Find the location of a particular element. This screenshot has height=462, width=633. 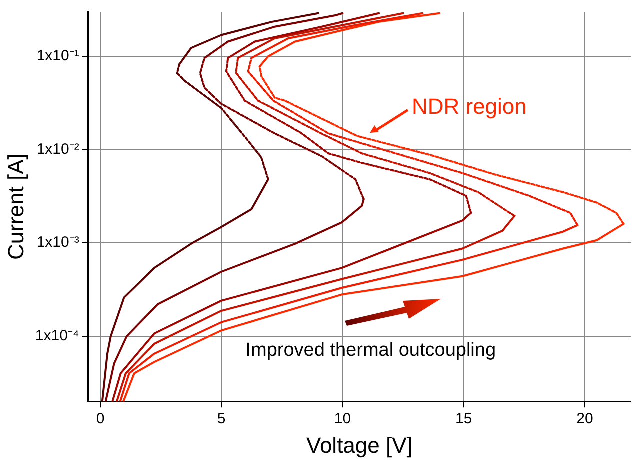

y-tick-label: 1x10⁻³ is located at coordinates (58, 243).